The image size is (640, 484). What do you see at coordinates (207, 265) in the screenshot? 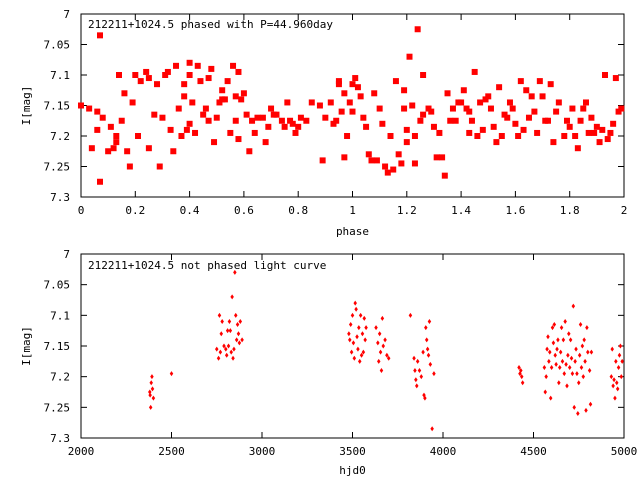
I see `bottom-chart-title: 212211+1024.5 not phased light curve` at bounding box center [207, 265].